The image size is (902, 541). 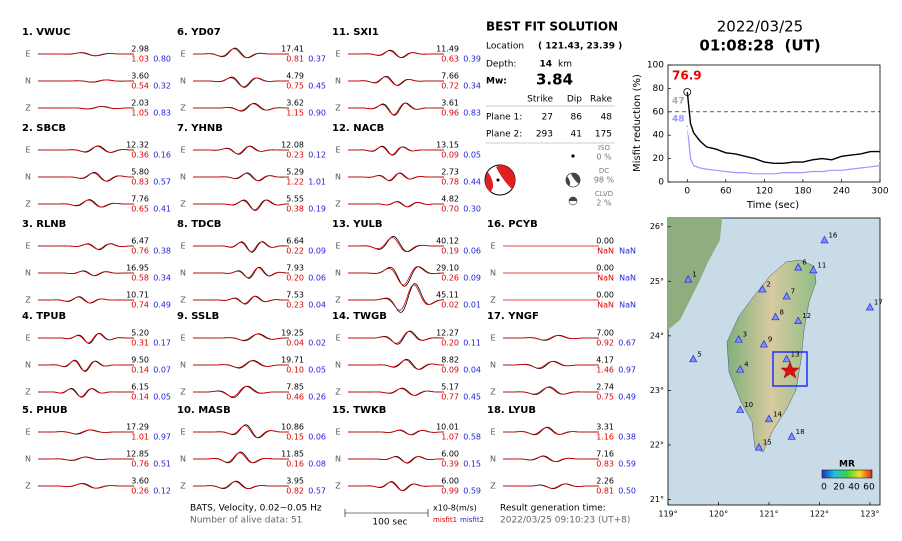 I want to click on misfit1: 0.83, so click(x=605, y=464).